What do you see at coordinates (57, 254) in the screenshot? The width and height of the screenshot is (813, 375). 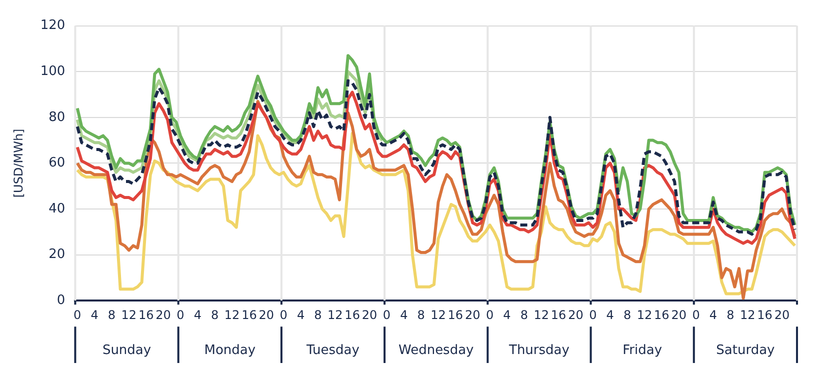 I see `y-tick-label: 20` at bounding box center [57, 254].